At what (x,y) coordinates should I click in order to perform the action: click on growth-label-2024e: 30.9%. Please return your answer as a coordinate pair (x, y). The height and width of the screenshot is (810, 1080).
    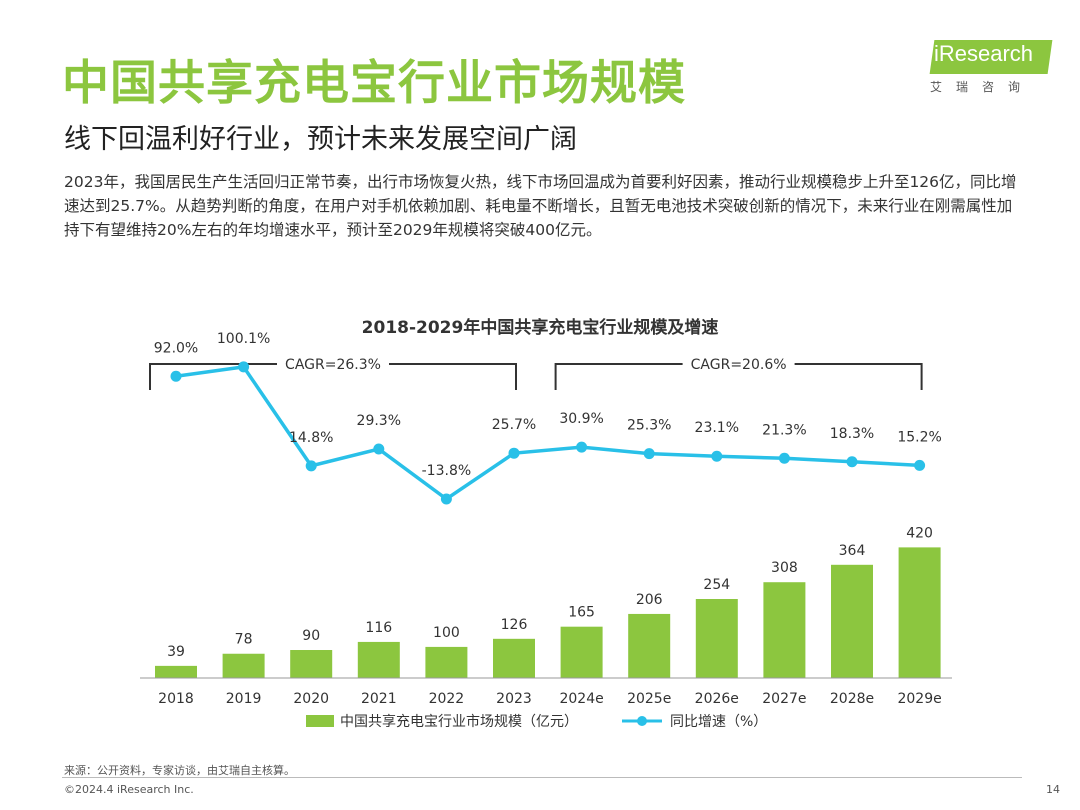
    Looking at the image, I should click on (581, 419).